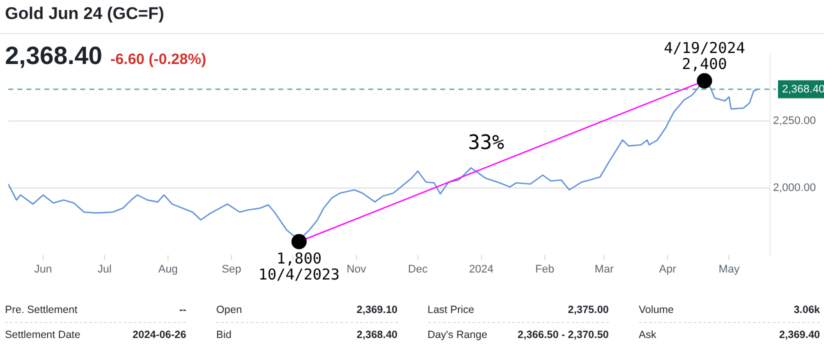 The height and width of the screenshot is (344, 824). What do you see at coordinates (159, 335) in the screenshot?
I see `text: 2024-06-26` at bounding box center [159, 335].